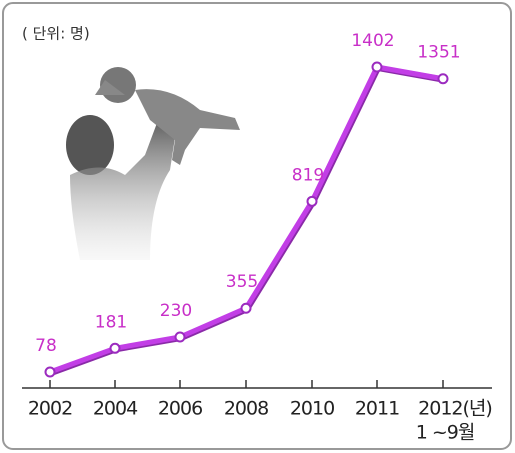 Image resolution: width=515 pixels, height=453 pixels. What do you see at coordinates (50, 409) in the screenshot?
I see `x-tick-label: 2002` at bounding box center [50, 409].